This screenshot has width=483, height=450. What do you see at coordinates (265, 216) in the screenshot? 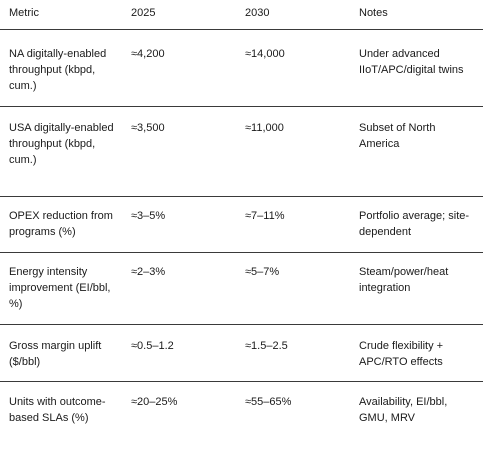
I see `value-2030-cell: ≈7–11%` at bounding box center [265, 216].